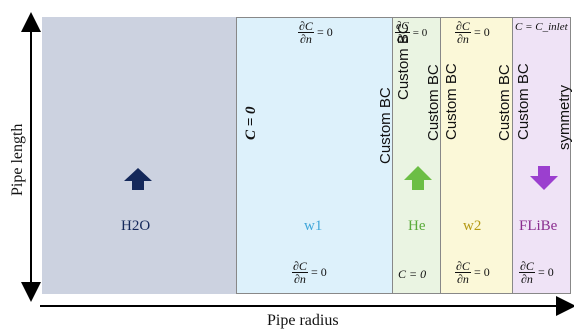 The height and width of the screenshot is (331, 574). Describe the element at coordinates (315, 32) in the screenshot. I see `bc-flux-top-w1: ∂C ∂n = 0` at that location.